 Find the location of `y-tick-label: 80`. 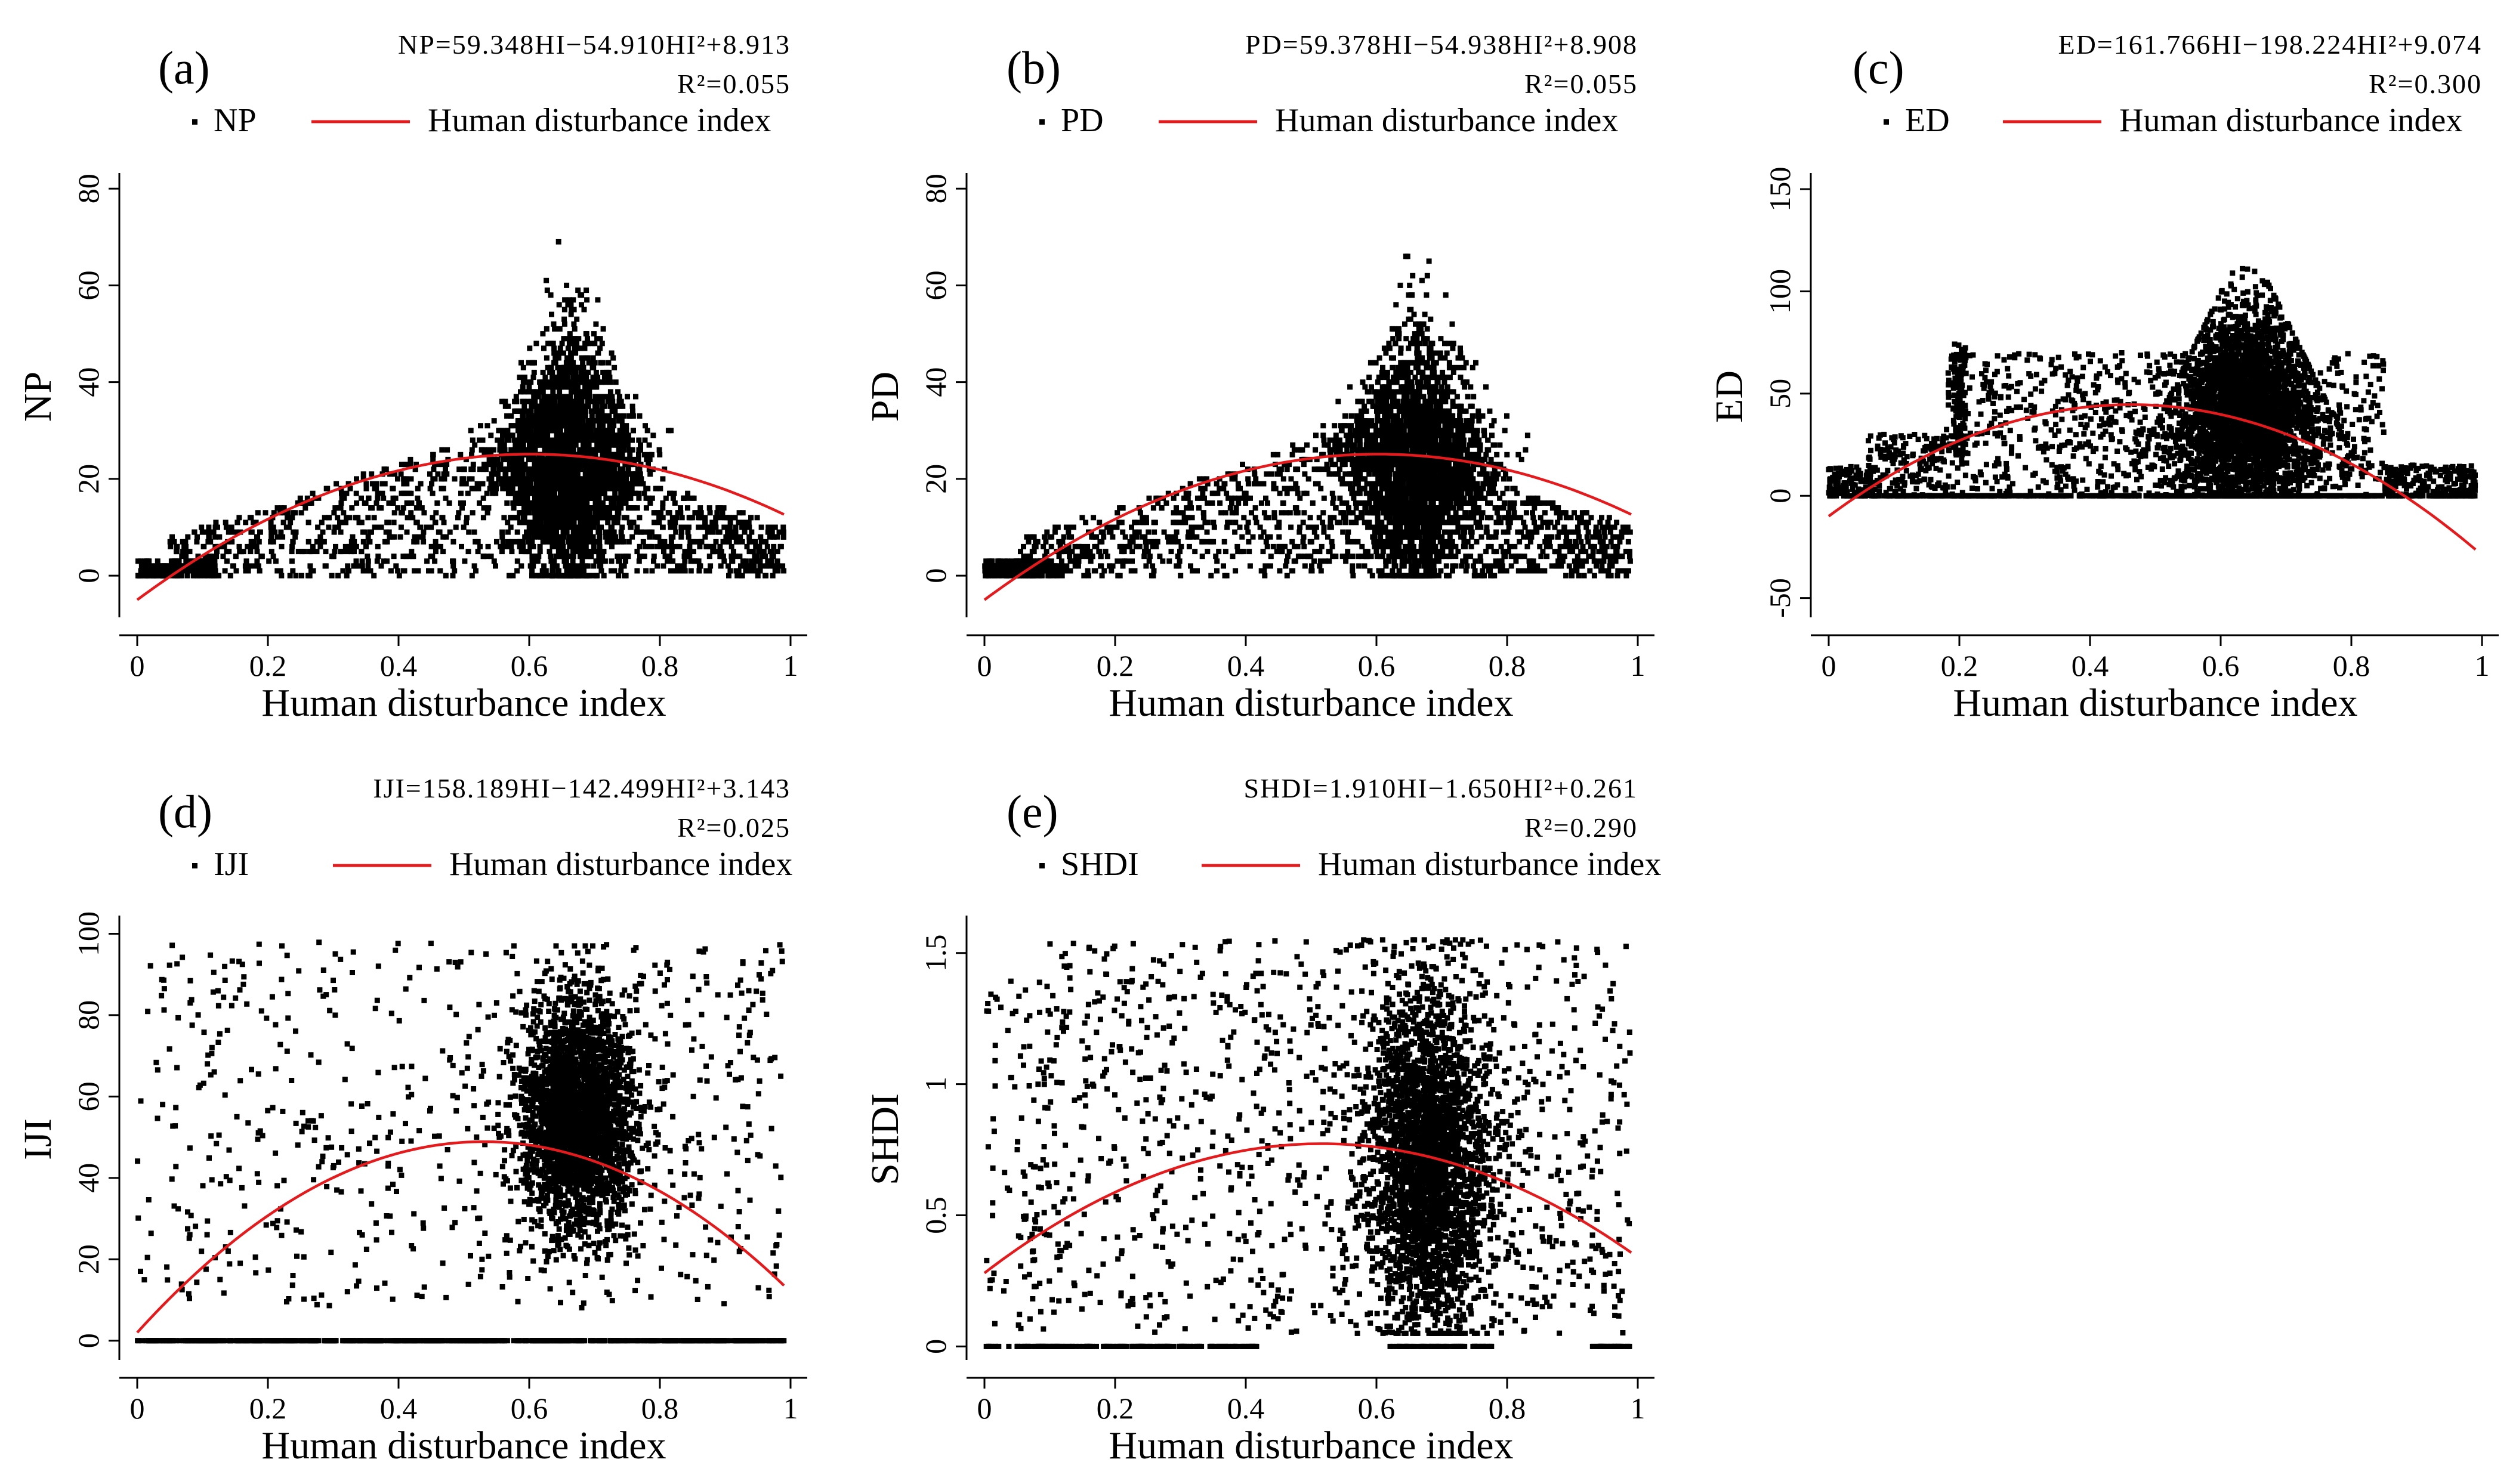

y-tick-label: 80 is located at coordinates (89, 188).